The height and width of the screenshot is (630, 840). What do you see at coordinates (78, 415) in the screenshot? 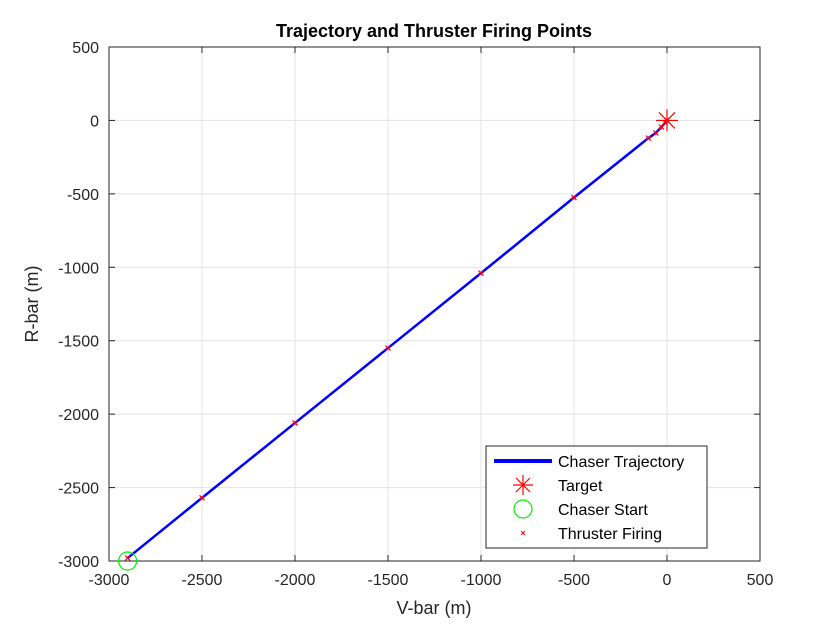
I see `y-tick-label: -2000` at bounding box center [78, 415].